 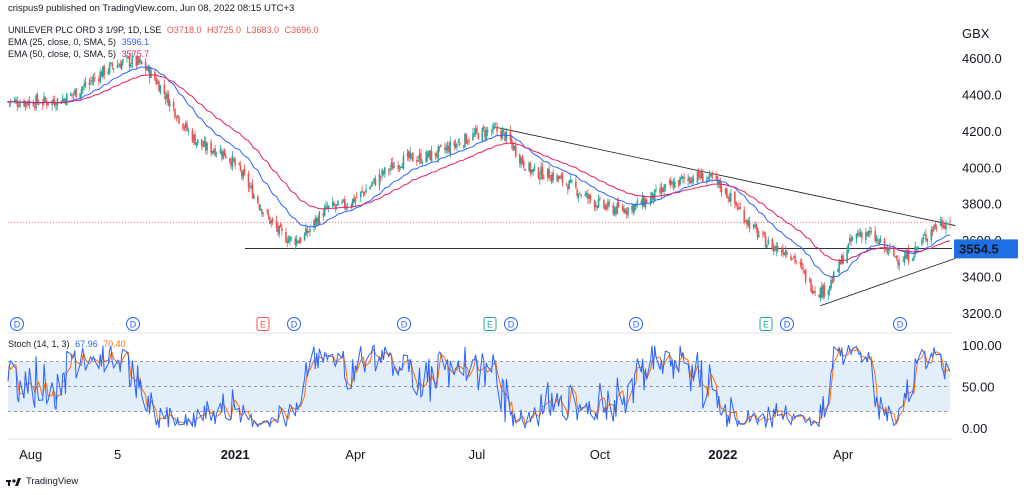 I want to click on time-axis: Aug 5 2021 Apr Jul Oct 2022 Apr, so click(x=436, y=454).